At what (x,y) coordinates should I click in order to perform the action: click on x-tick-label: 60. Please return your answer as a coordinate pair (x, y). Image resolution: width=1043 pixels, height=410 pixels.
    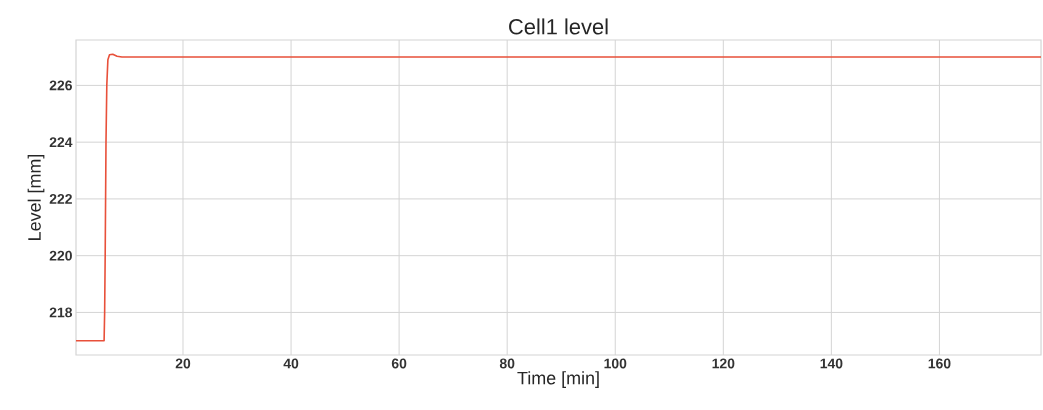
    Looking at the image, I should click on (399, 363).